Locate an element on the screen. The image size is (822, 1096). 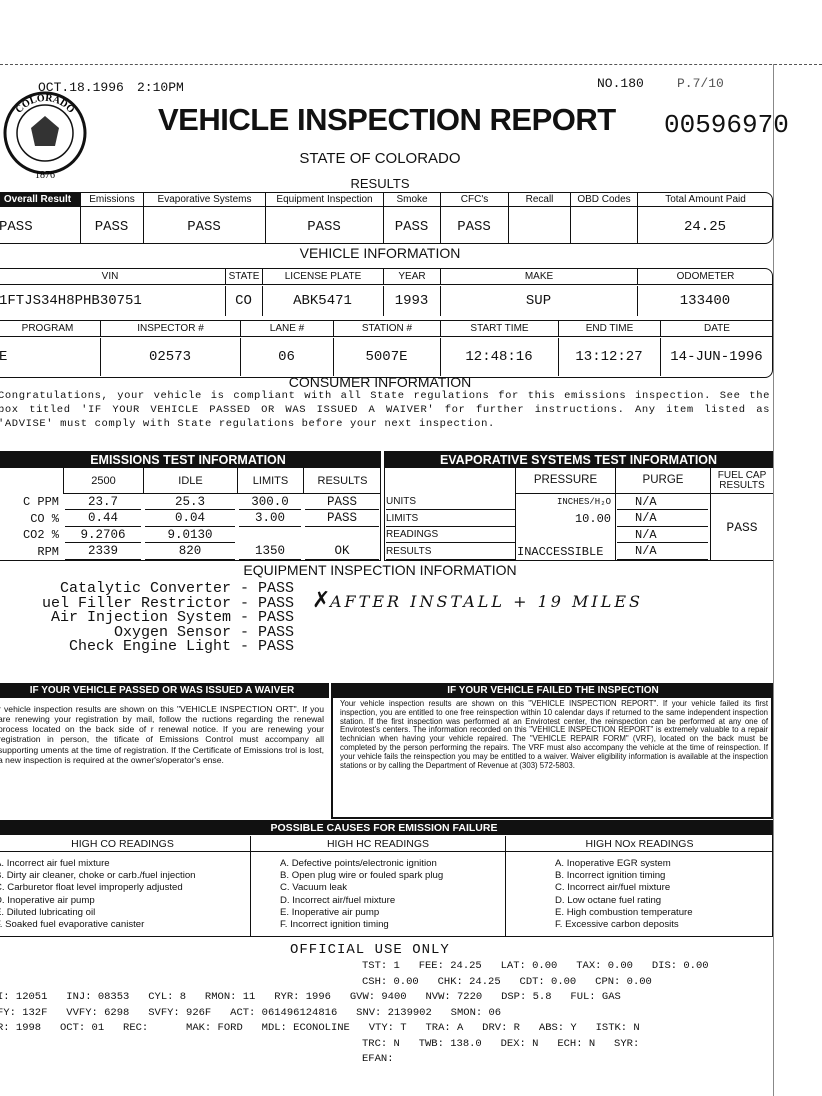
causes-item: F. Excessive carbon deposits is located at coordinates (617, 924).